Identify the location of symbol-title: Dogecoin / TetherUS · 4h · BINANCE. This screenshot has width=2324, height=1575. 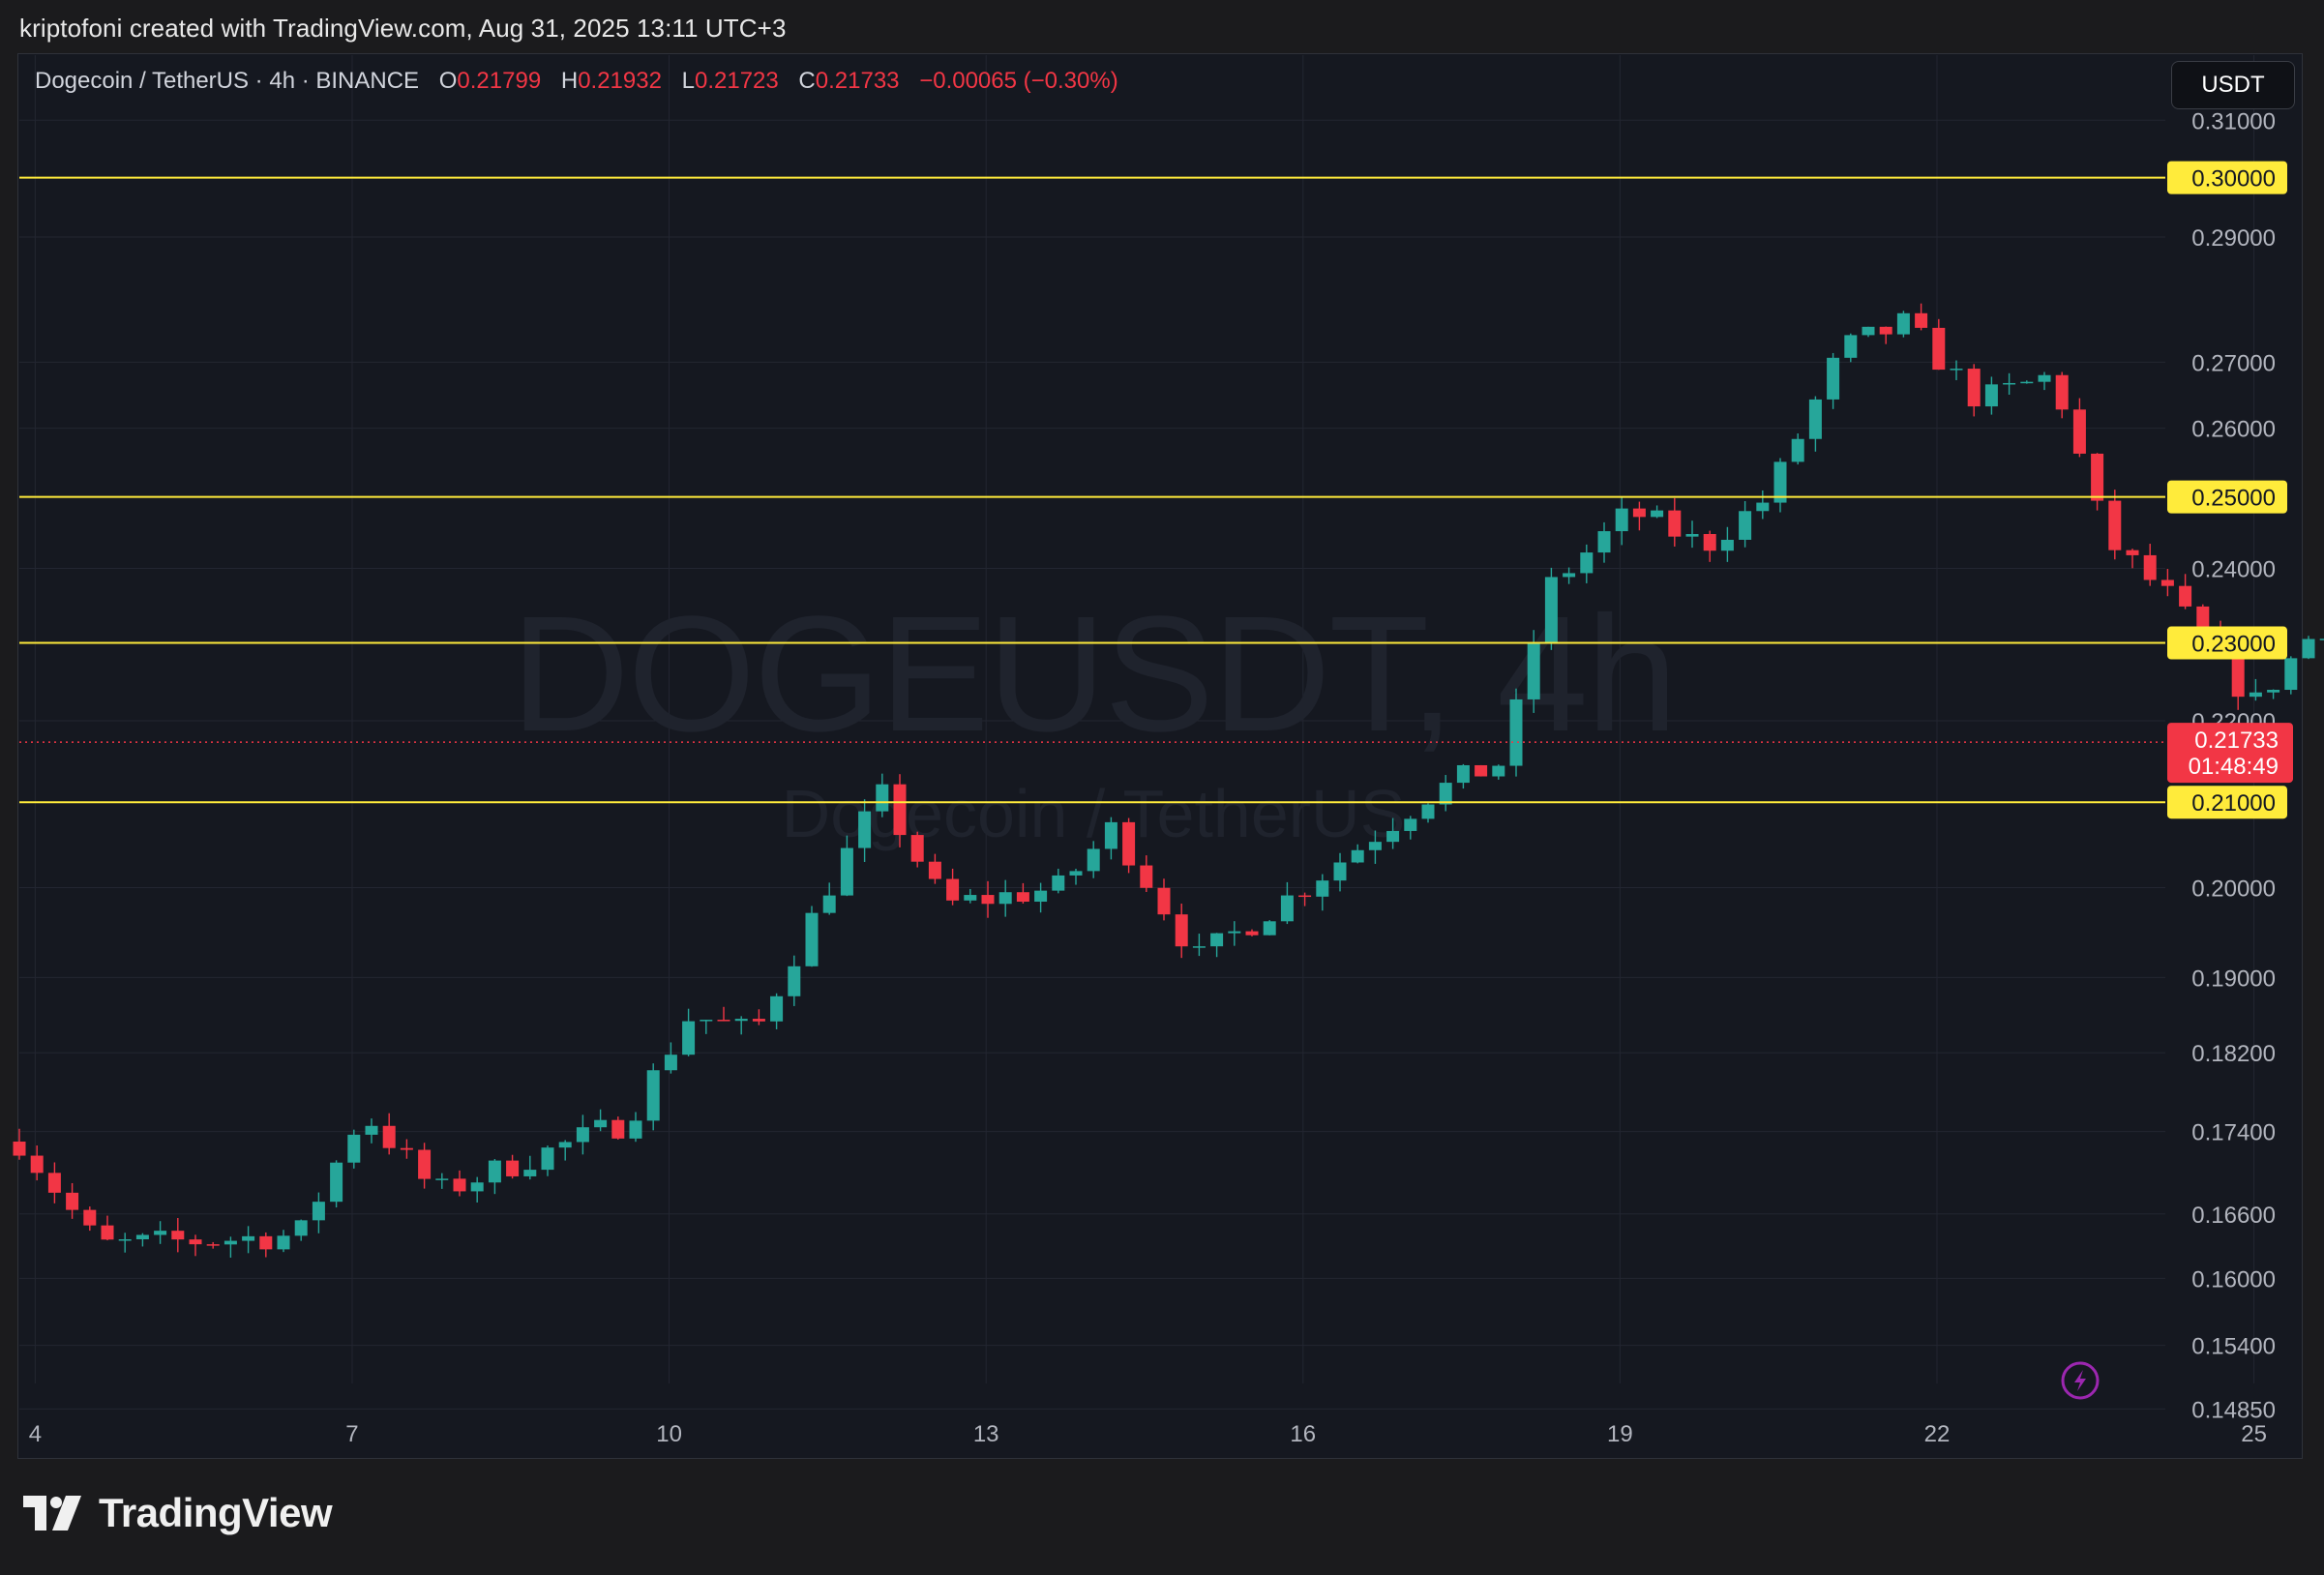
(228, 81).